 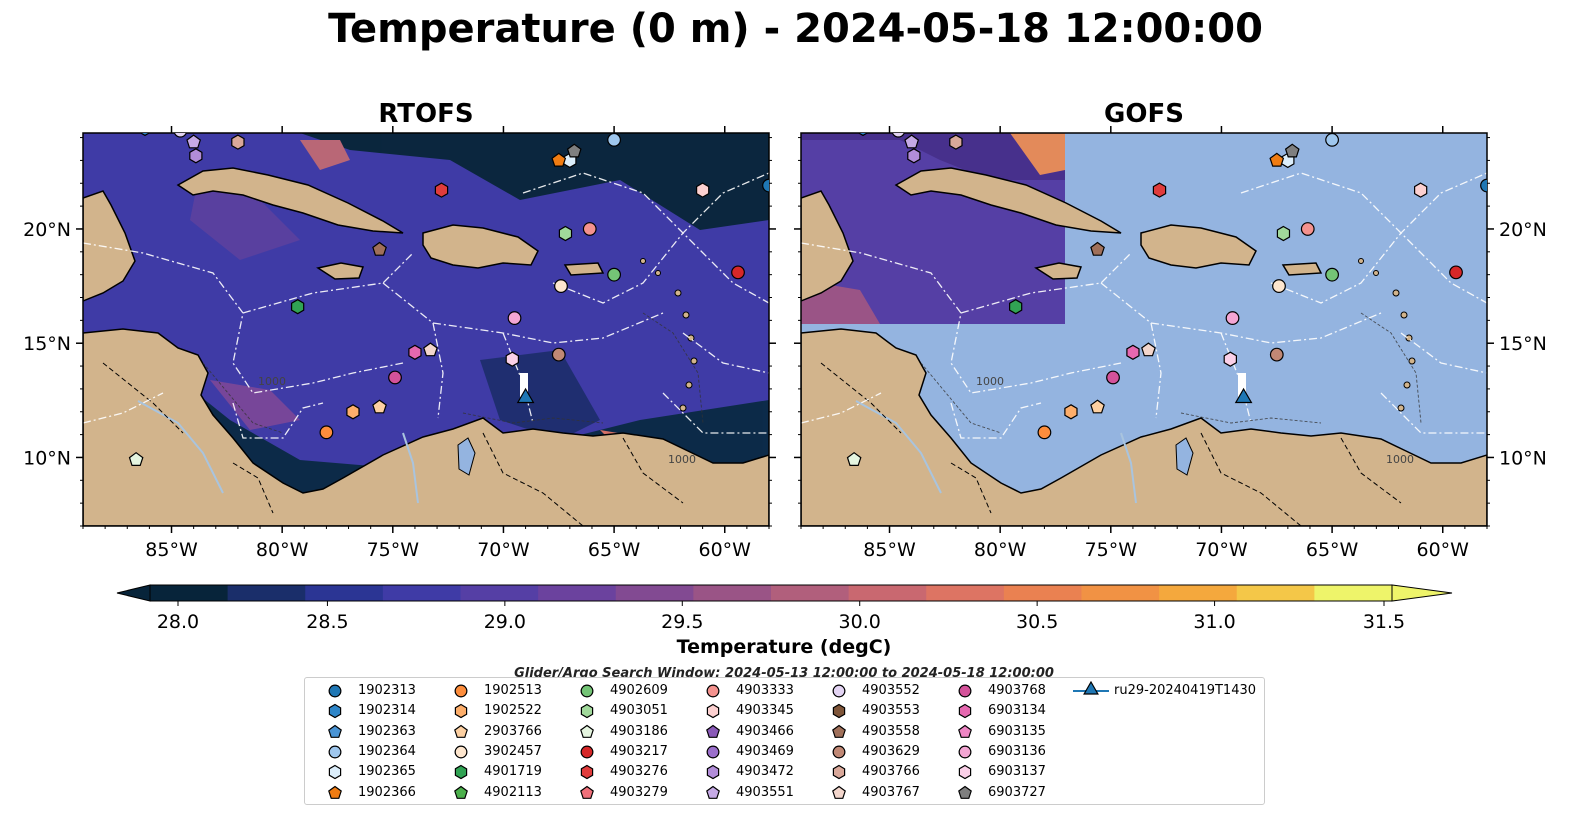 I want to click on legend-item: 1902313, so click(x=377, y=691).